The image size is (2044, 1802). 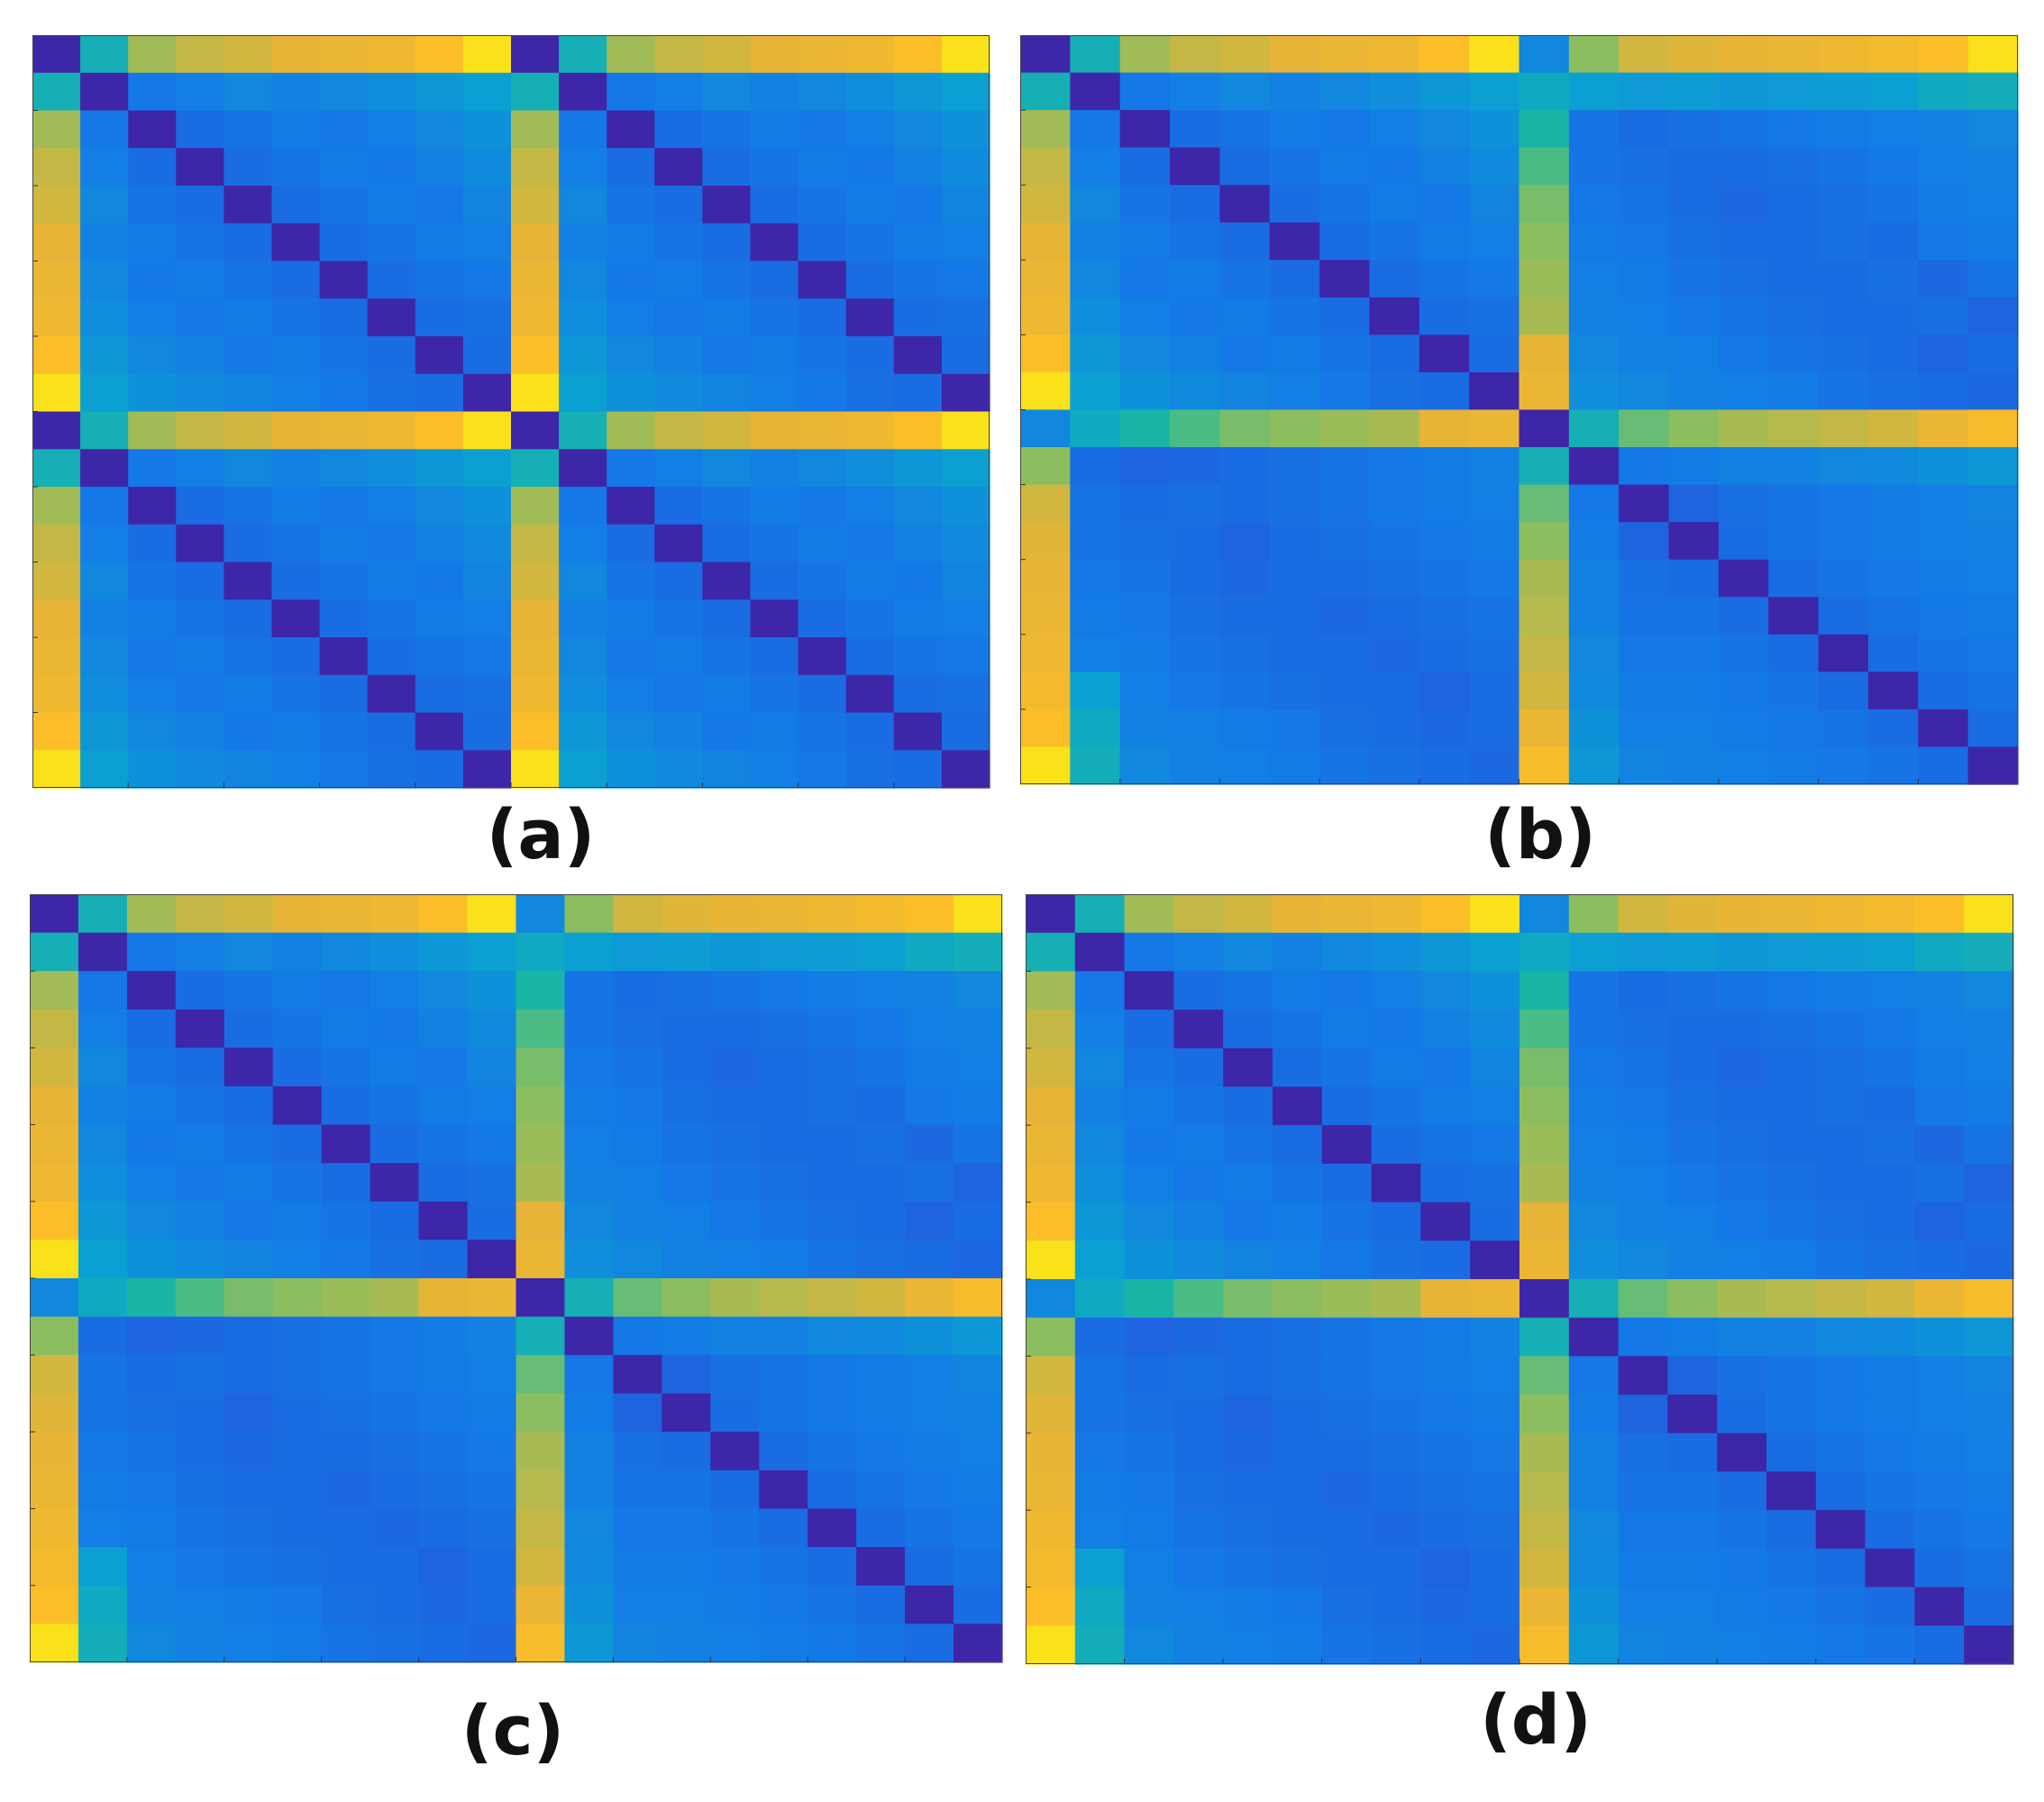 I want to click on caption-c: (c), so click(x=513, y=1730).